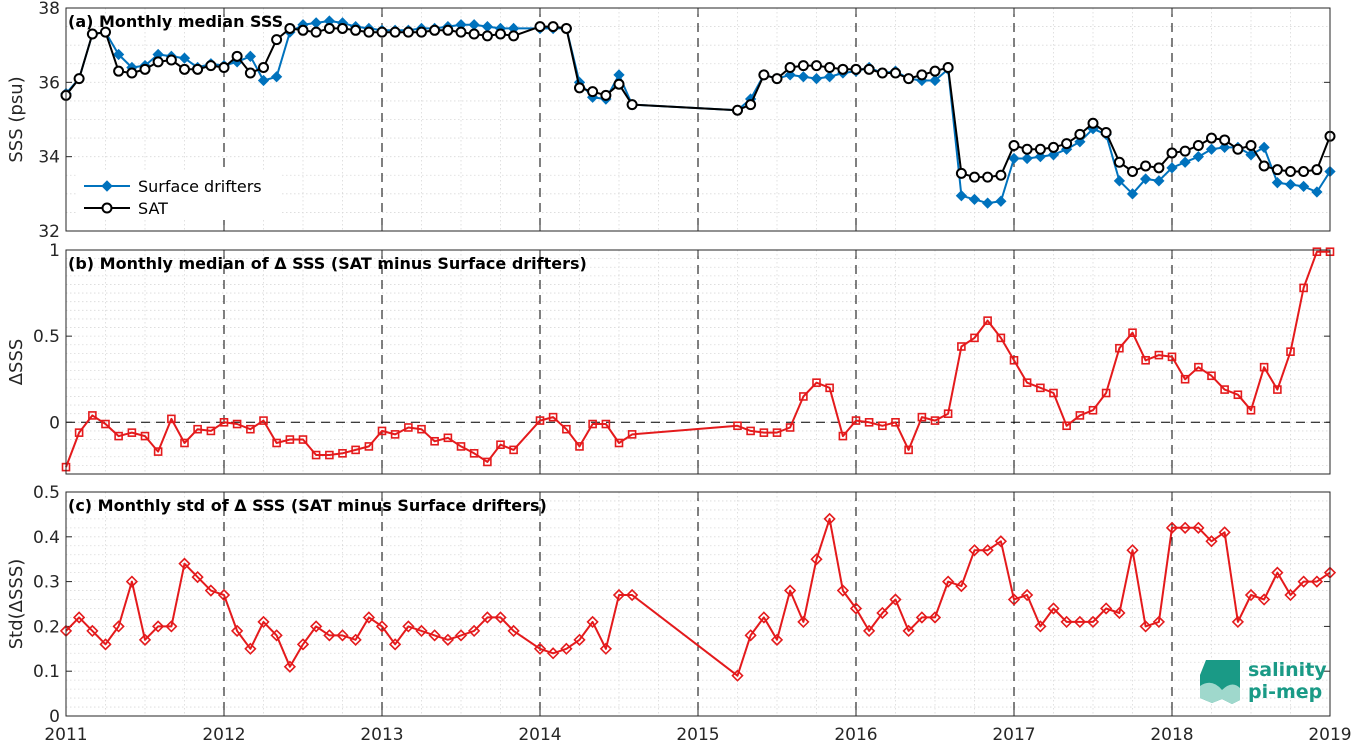 This screenshot has width=1356, height=745. I want to click on y-tick-label: 36, so click(49, 83).